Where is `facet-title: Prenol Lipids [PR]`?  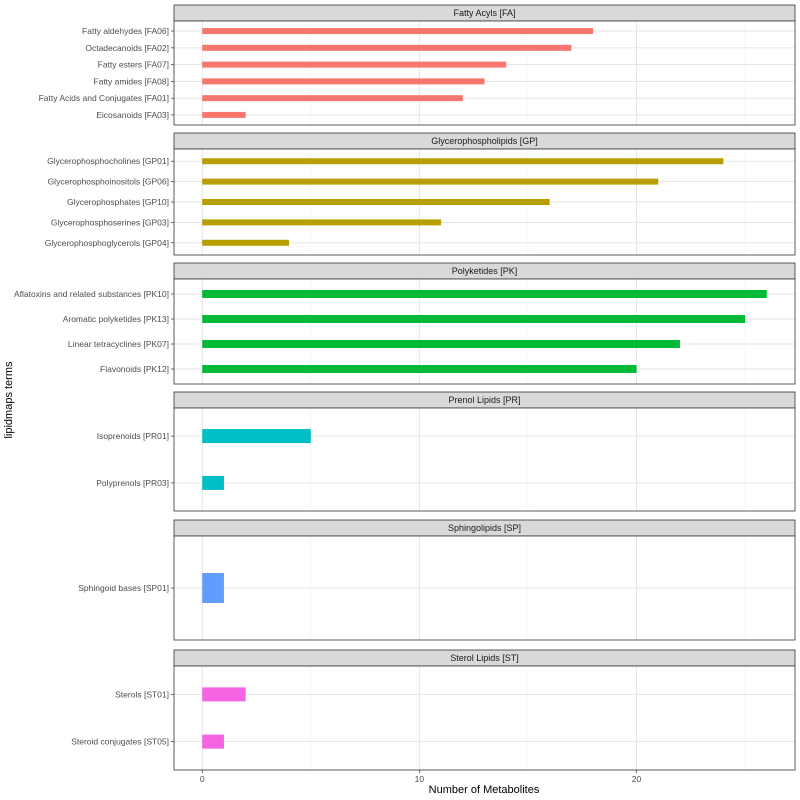
facet-title: Prenol Lipids [PR] is located at coordinates (484, 400).